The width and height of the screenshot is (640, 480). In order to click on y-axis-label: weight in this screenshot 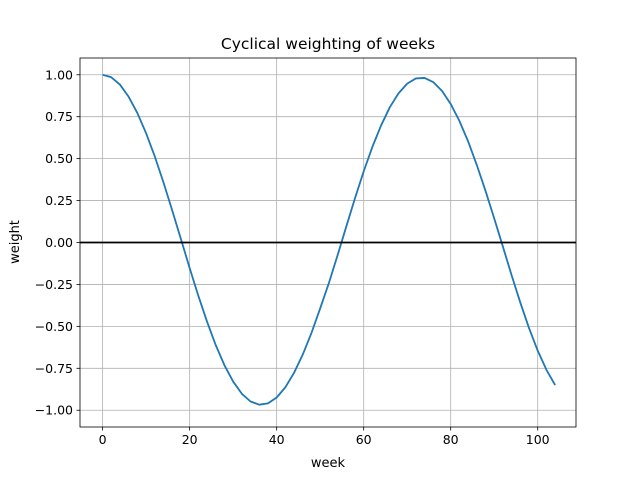, I will do `click(15, 242)`.